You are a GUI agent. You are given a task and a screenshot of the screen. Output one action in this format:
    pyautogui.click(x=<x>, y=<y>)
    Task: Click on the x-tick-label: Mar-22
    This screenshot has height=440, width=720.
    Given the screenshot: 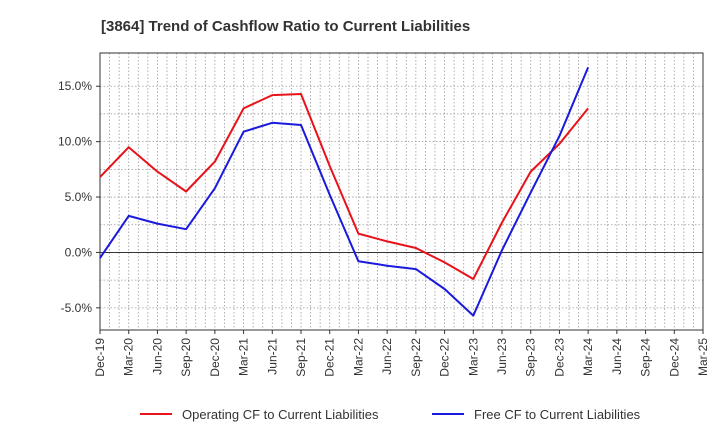 What is the action you would take?
    pyautogui.click(x=358, y=357)
    